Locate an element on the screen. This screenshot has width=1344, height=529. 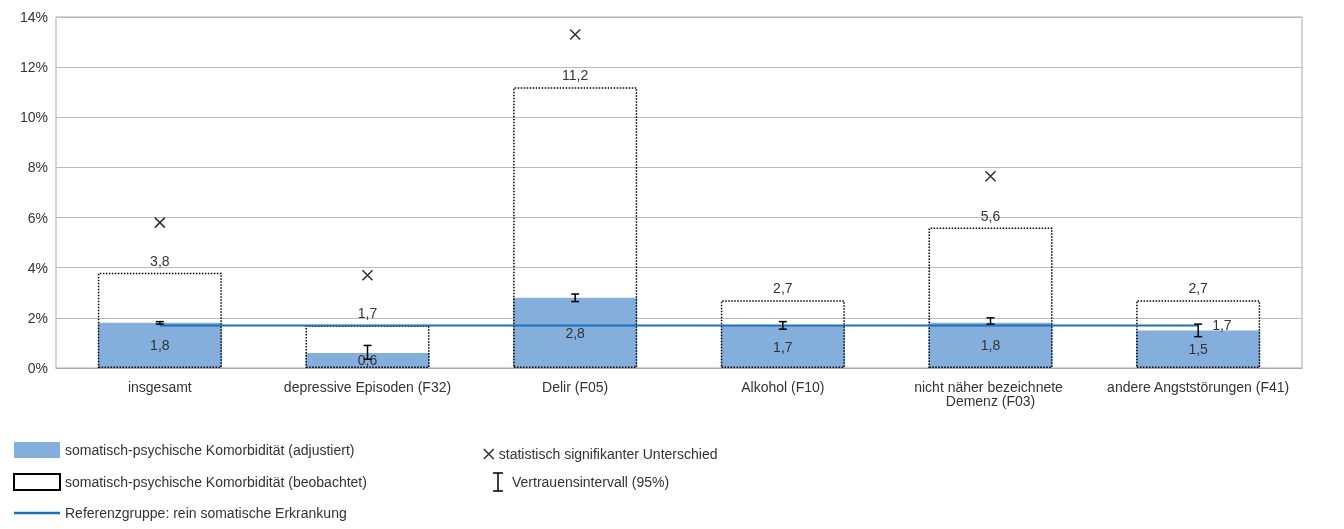
legend-label: somatisch-psychische Komorbidität (beobachtet) is located at coordinates (216, 482).